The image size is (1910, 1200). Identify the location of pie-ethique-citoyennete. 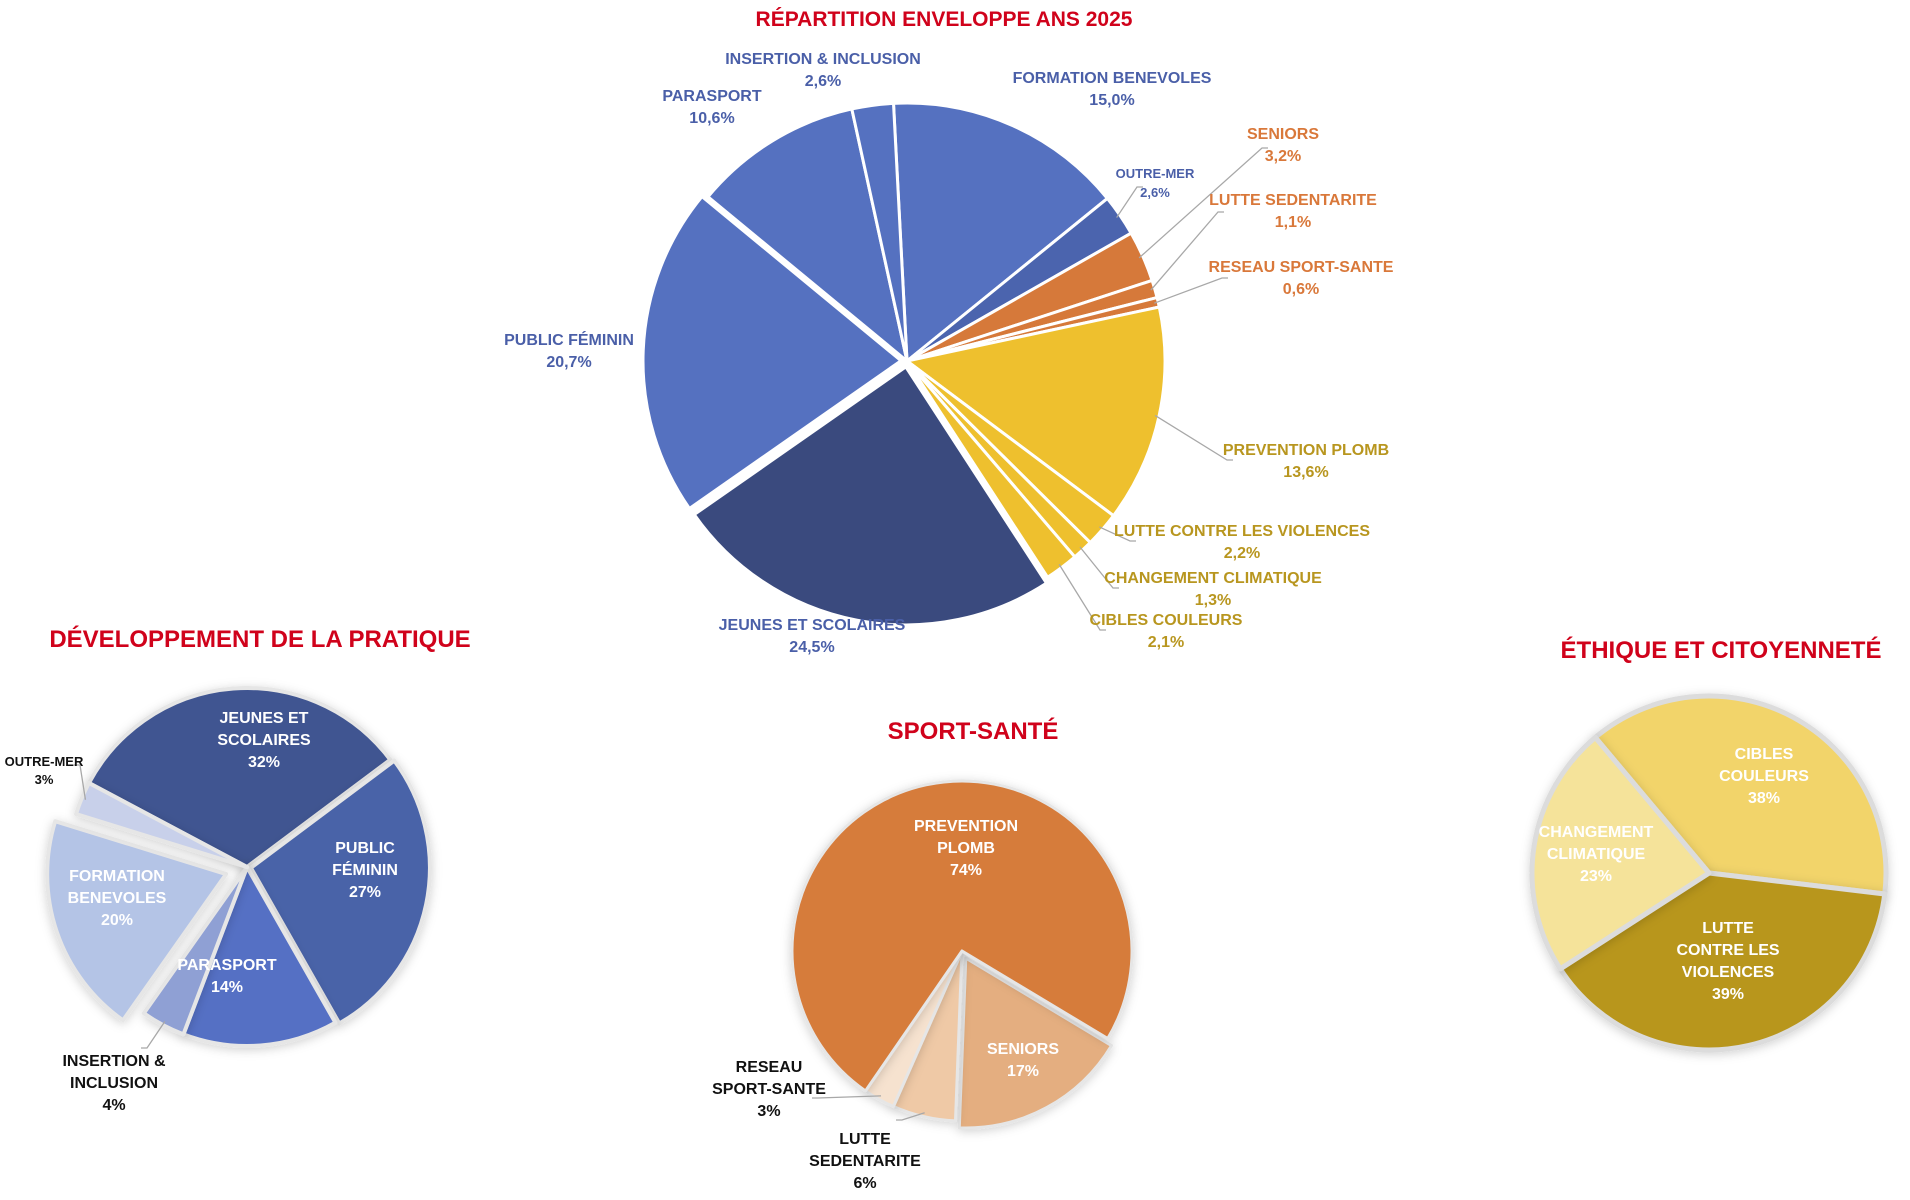
(1709, 873).